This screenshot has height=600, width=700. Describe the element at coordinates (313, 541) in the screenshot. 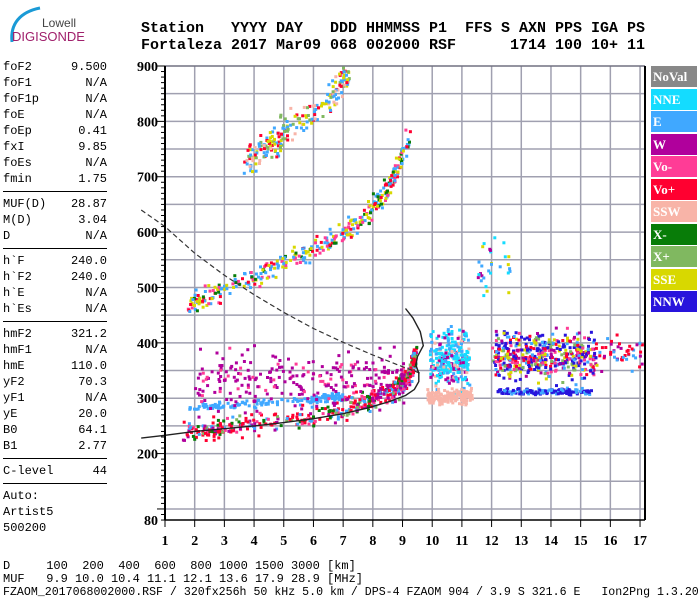

I see `x-tick-label: 6` at that location.